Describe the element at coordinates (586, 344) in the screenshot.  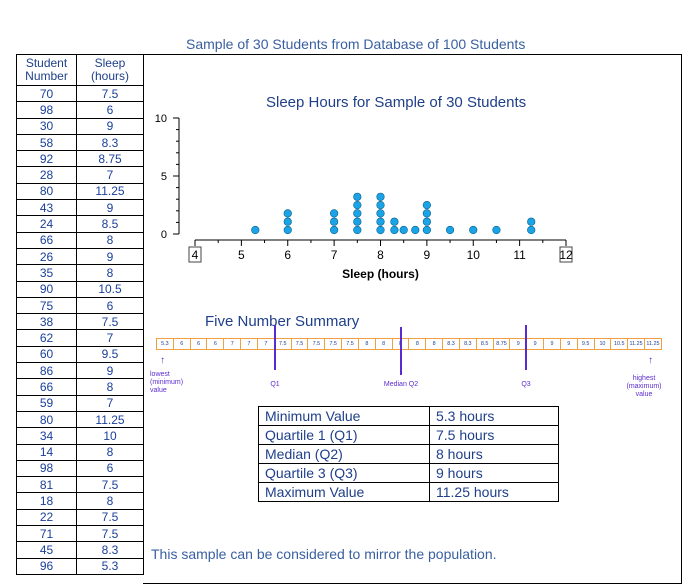
I see `ordered-value-cell: 9.5` at that location.